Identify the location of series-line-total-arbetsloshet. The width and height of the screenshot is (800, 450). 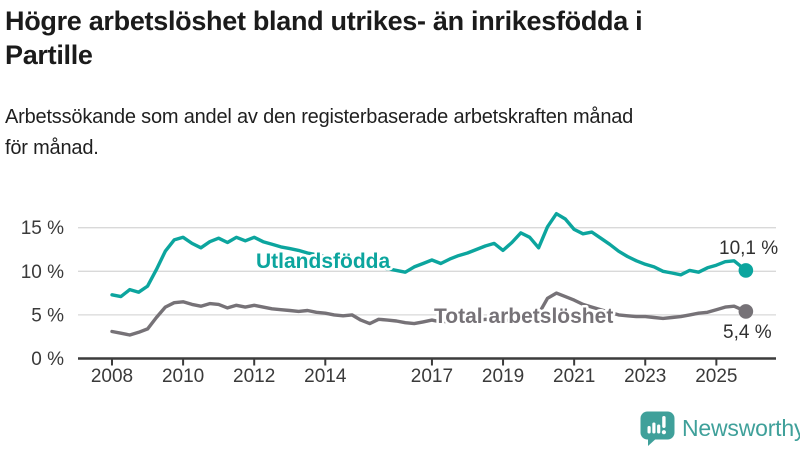
(429, 314).